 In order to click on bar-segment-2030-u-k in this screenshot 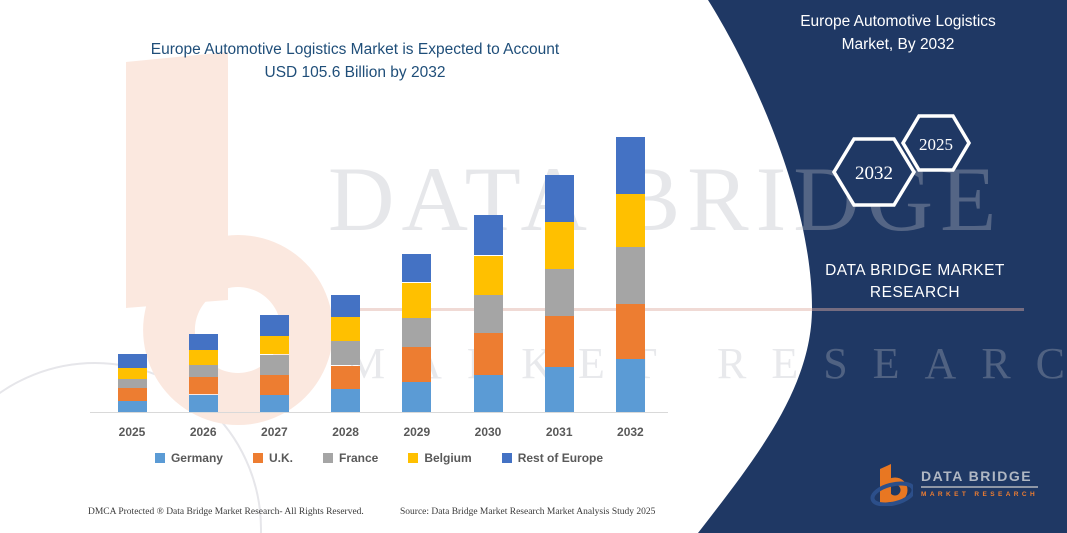, I will do `click(488, 353)`.